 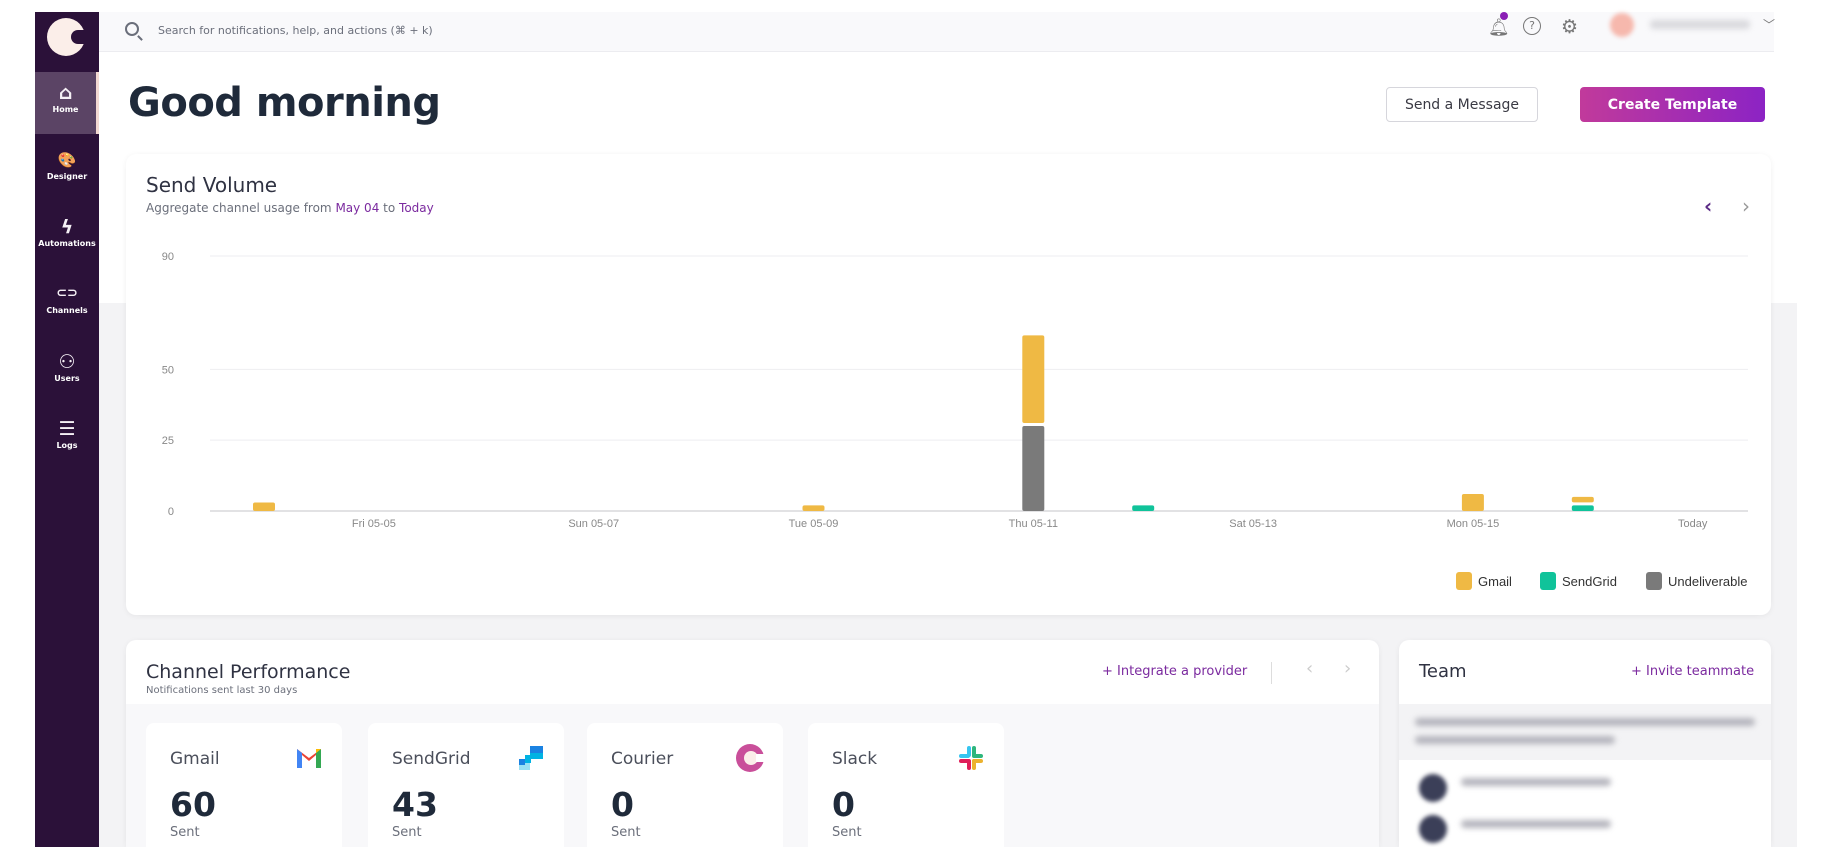 What do you see at coordinates (67, 310) in the screenshot?
I see `sidebar-item-label: Channels` at bounding box center [67, 310].